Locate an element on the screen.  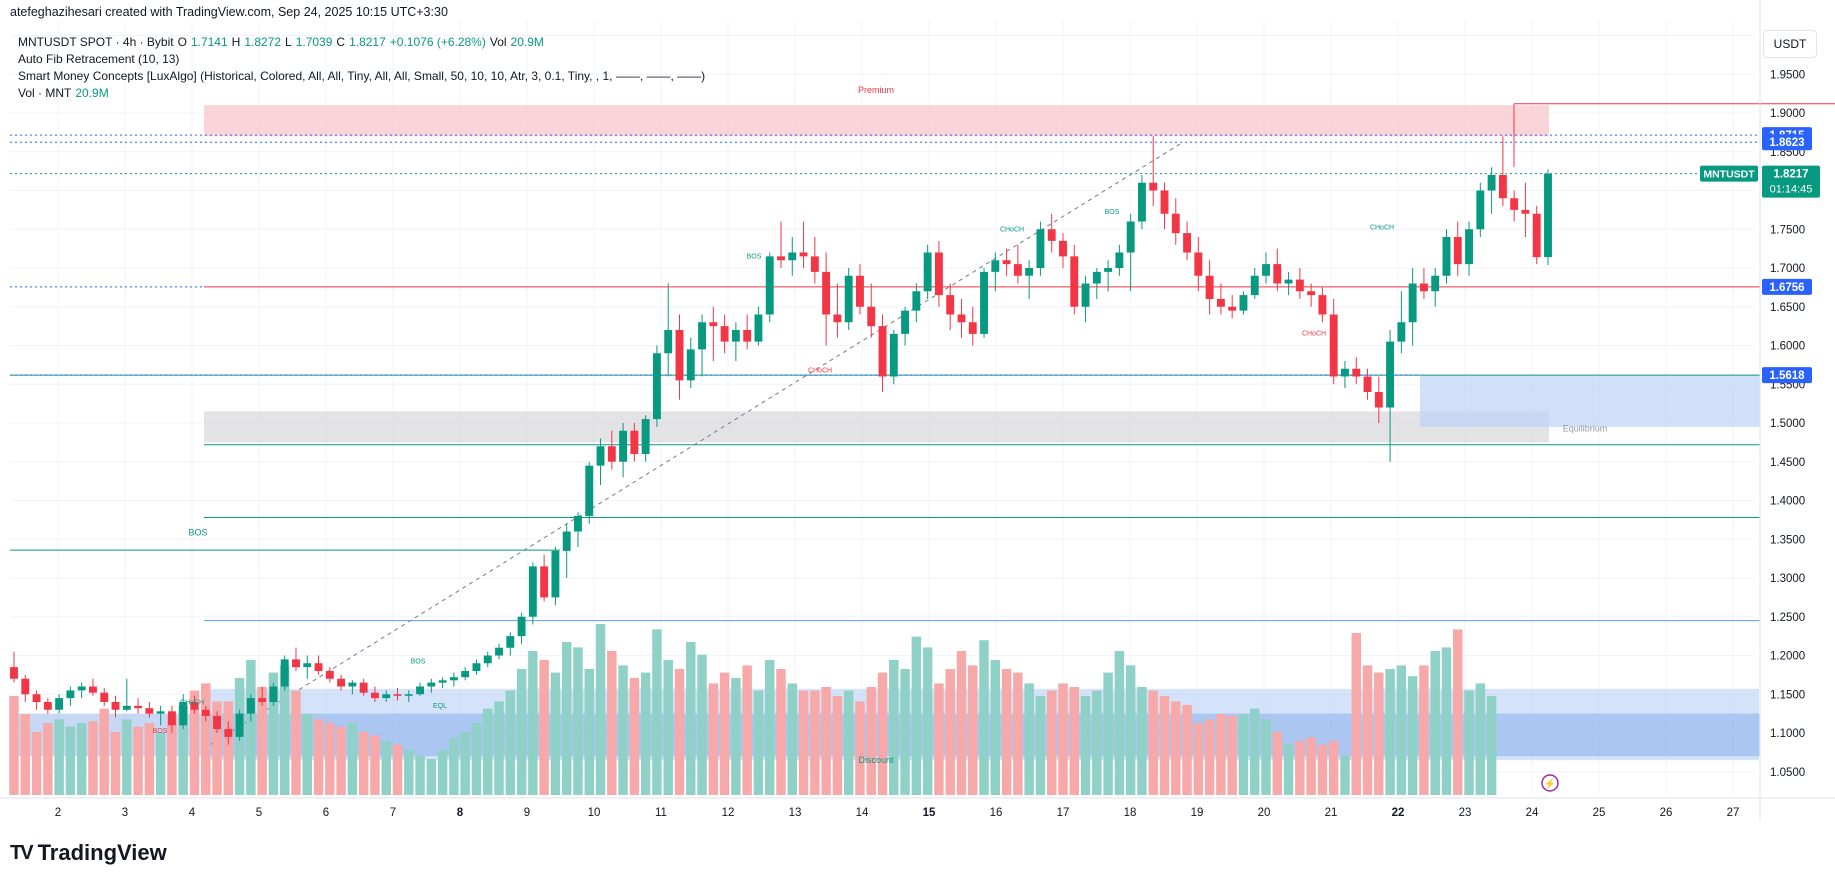
fib-label: Auto Fib Retracement (10, 13) is located at coordinates (99, 59).